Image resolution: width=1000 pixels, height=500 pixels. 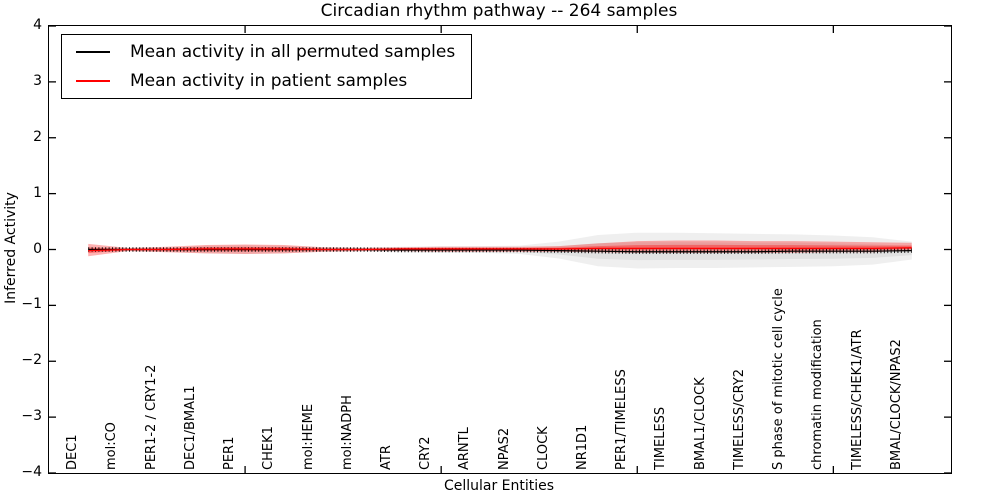 I want to click on x-entity-label: mol:HEME, so click(x=308, y=436).